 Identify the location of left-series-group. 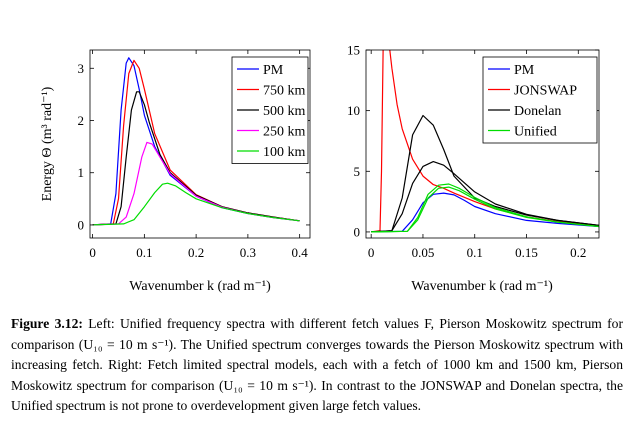
(196, 141).